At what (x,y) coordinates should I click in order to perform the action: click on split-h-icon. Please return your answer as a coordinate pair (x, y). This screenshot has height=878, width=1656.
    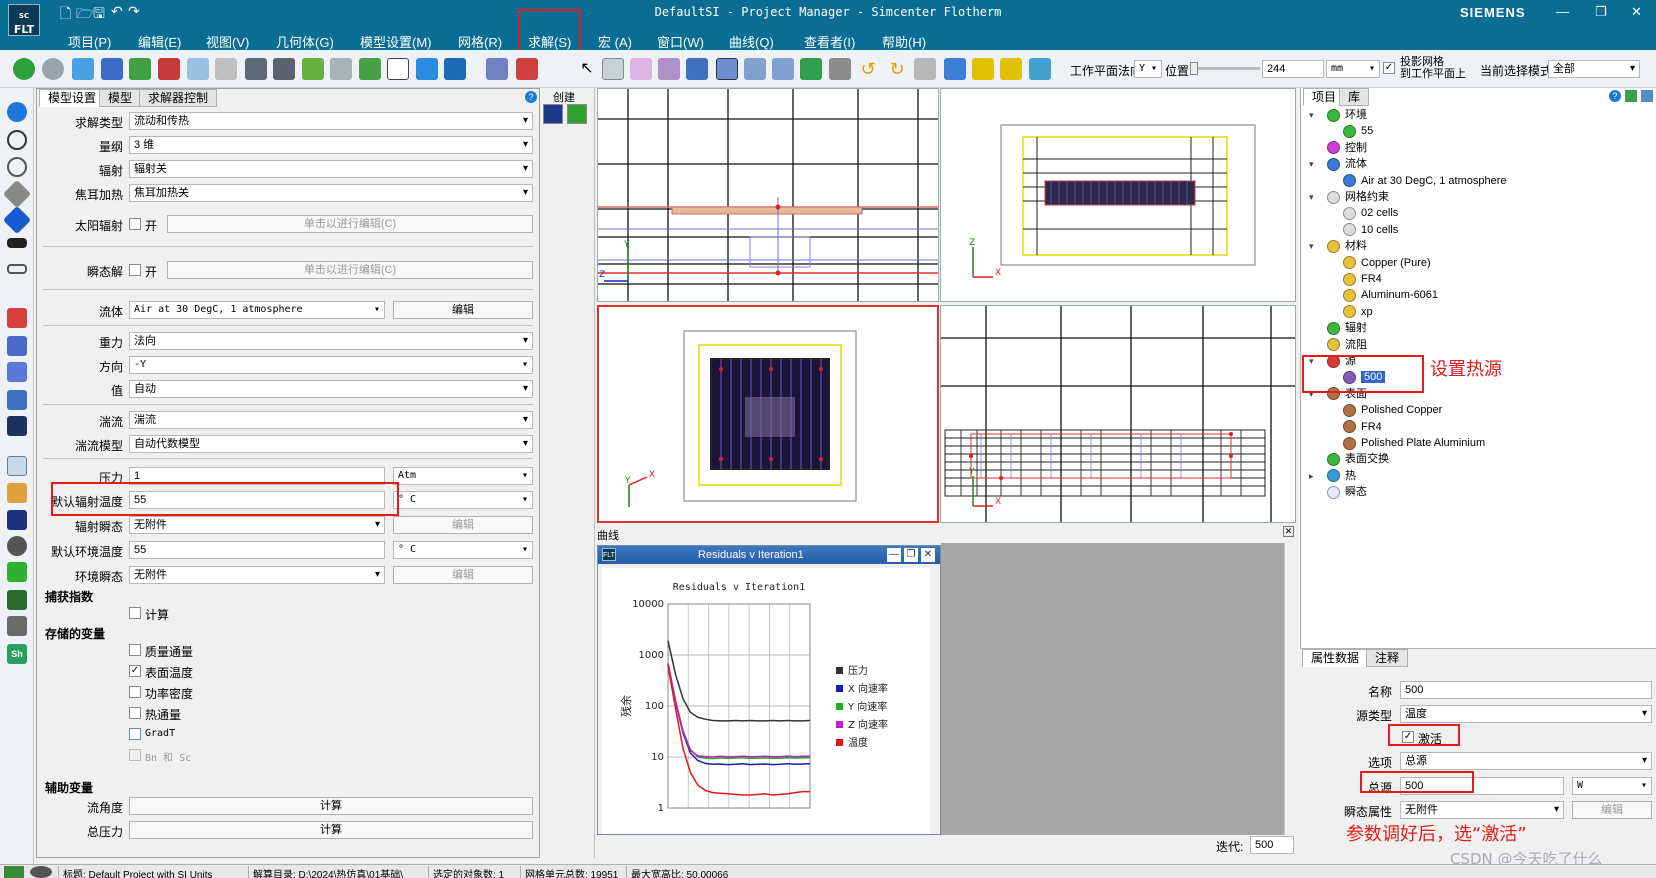
    Looking at the image, I should click on (755, 69).